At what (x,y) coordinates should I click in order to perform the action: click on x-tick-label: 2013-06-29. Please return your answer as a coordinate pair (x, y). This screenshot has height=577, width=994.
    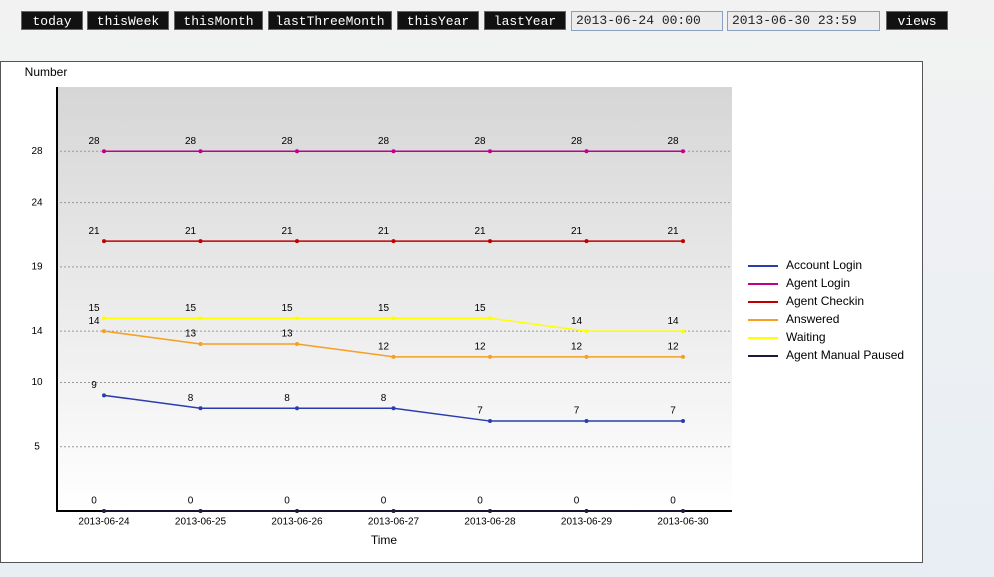
    Looking at the image, I should click on (587, 522).